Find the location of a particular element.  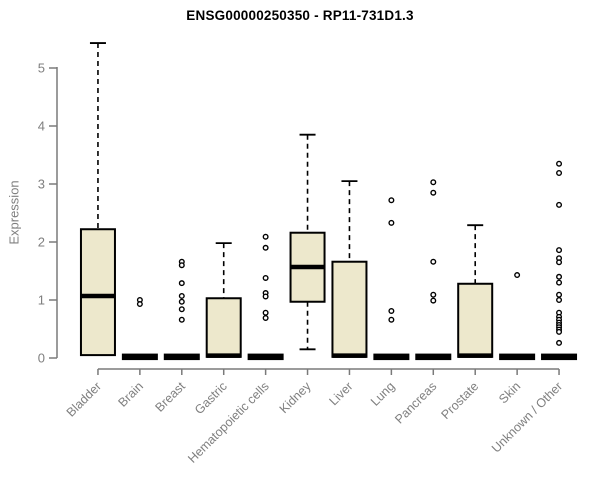

y-tick-label-4: 4 is located at coordinates (41, 126).